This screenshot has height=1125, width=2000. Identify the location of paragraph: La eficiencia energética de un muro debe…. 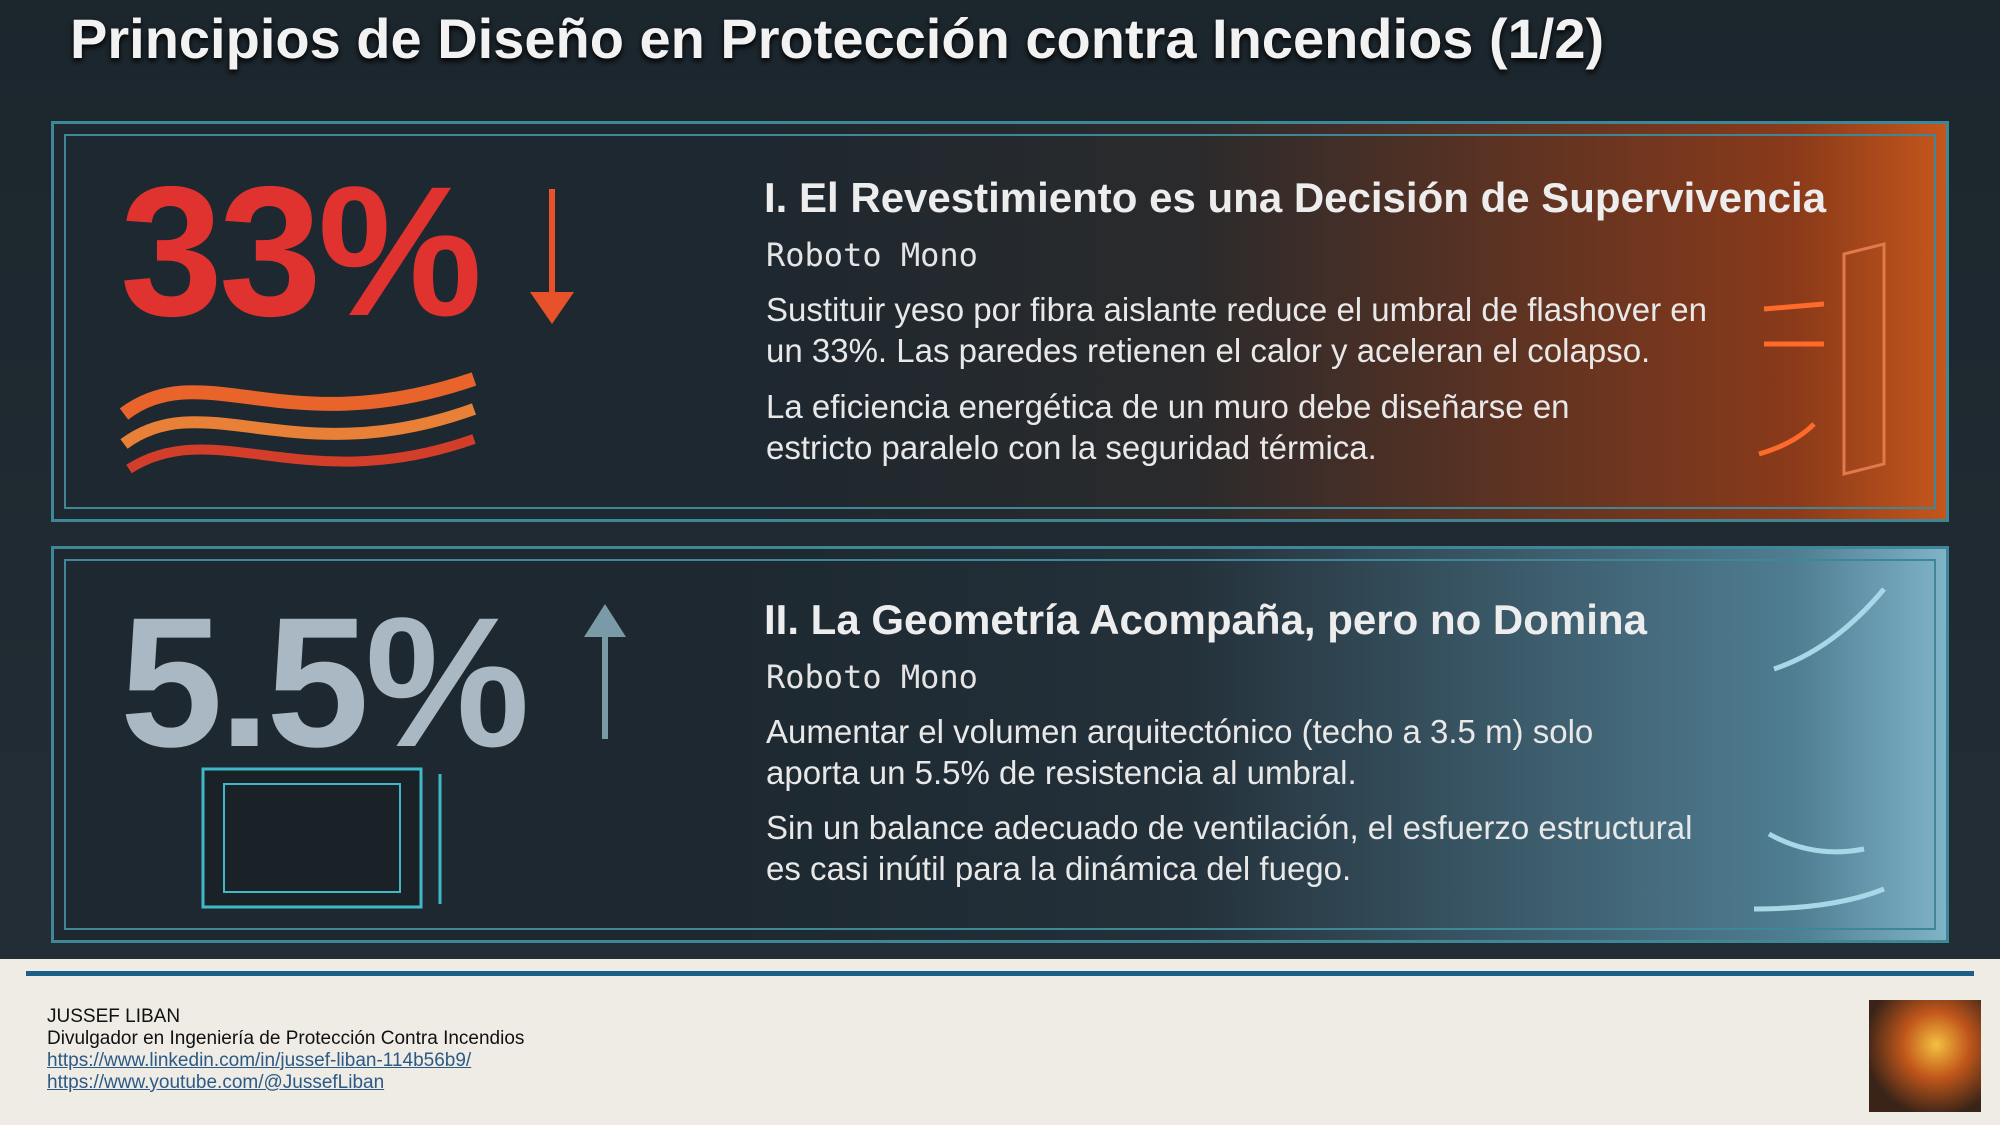
(1168, 427).